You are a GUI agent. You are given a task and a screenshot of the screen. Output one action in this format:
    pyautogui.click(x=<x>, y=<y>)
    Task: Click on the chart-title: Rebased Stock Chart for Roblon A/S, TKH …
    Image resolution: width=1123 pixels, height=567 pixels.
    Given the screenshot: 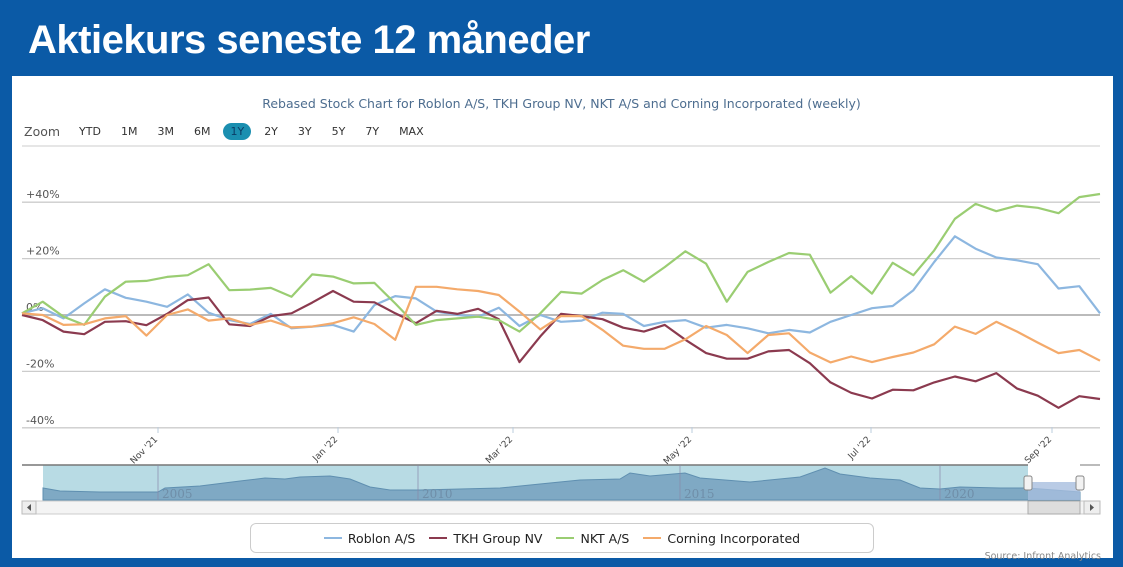 What is the action you would take?
    pyautogui.click(x=561, y=103)
    